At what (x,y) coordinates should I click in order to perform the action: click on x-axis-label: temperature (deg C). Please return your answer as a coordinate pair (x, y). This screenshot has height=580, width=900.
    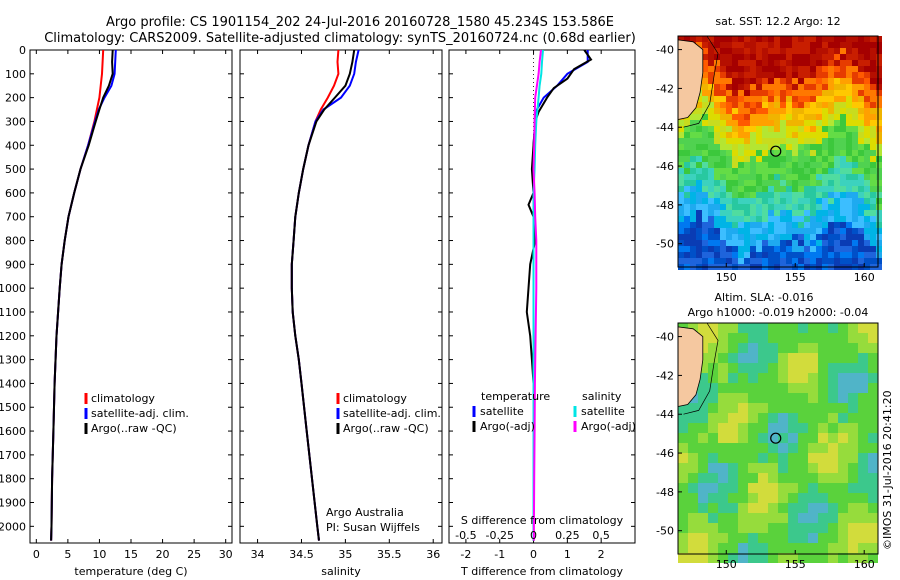
    Looking at the image, I should click on (130, 571).